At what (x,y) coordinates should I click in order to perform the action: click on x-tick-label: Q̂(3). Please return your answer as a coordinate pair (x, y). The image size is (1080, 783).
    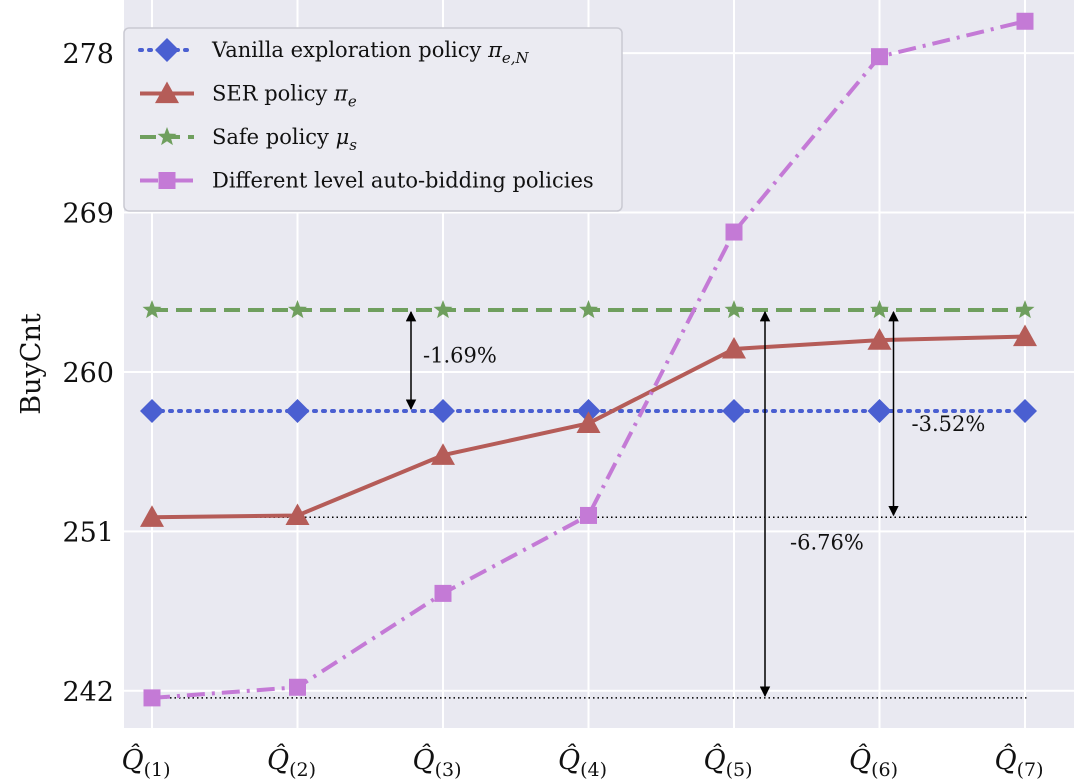
    Looking at the image, I should click on (436, 762).